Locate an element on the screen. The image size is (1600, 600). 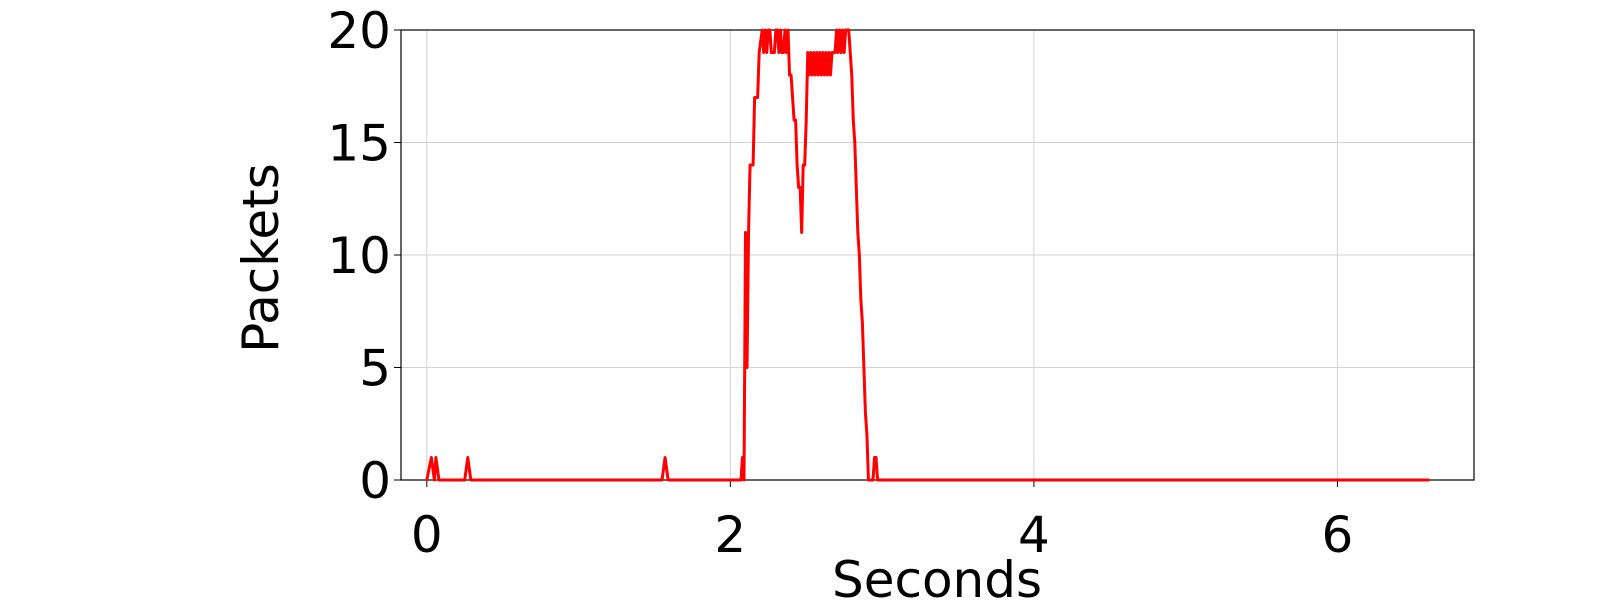
y-tick-label: 5 is located at coordinates (375, 369).